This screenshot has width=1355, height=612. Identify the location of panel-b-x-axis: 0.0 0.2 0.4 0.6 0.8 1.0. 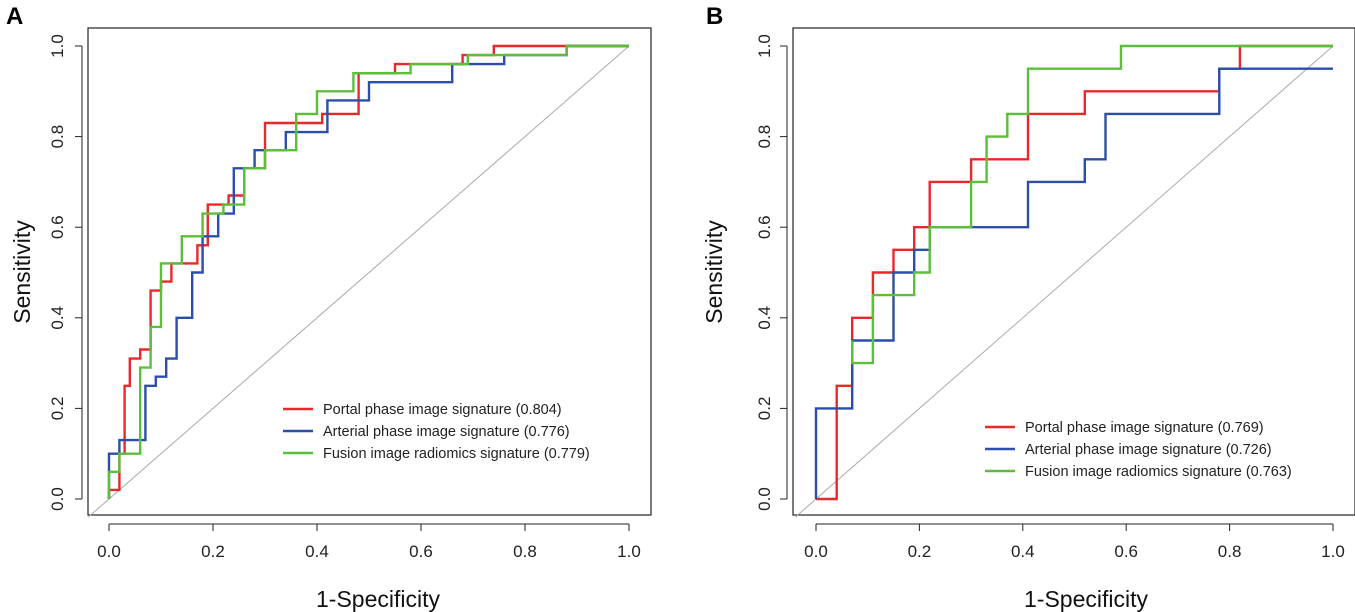
(1074, 542).